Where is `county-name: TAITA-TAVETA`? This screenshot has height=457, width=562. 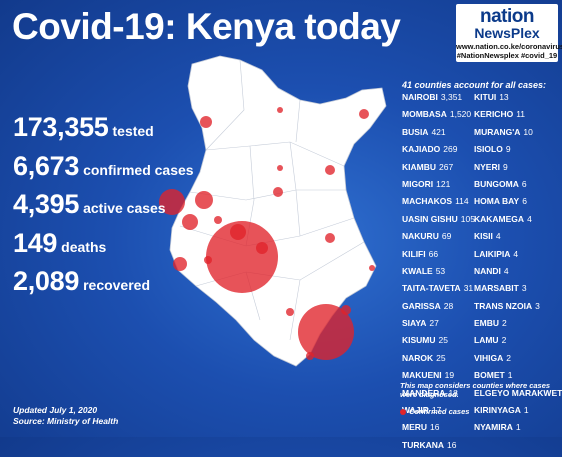 county-name: TAITA-TAVETA is located at coordinates (431, 288).